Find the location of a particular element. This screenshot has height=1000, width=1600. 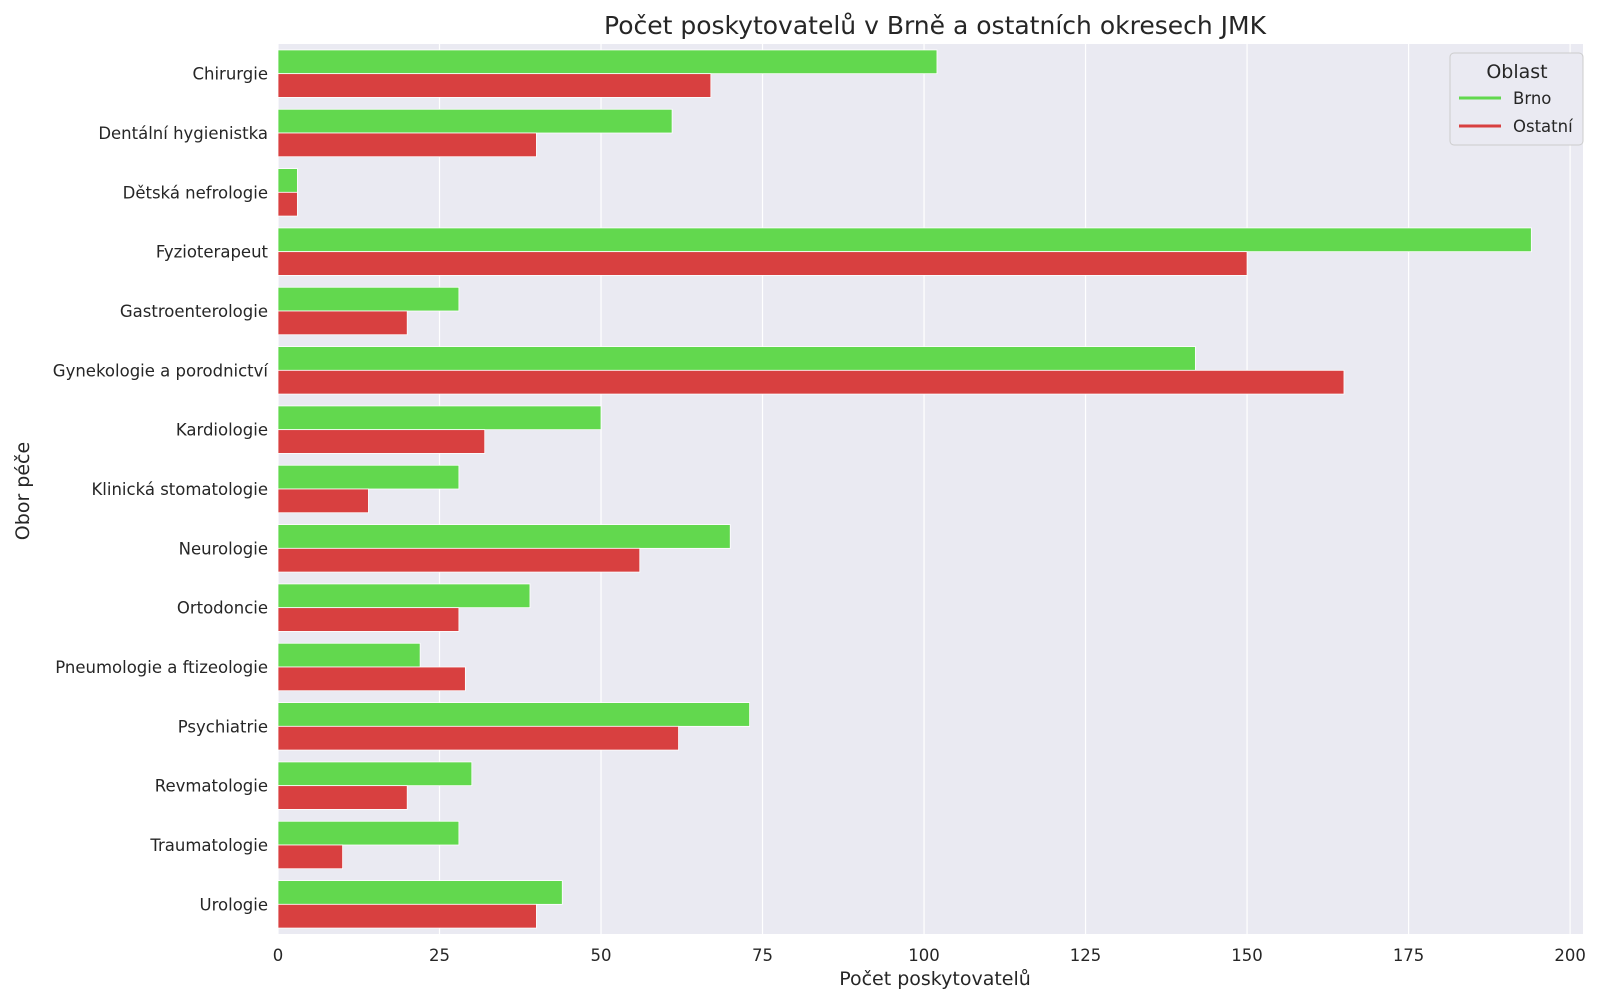

x-tick-label: 0 is located at coordinates (278, 955).